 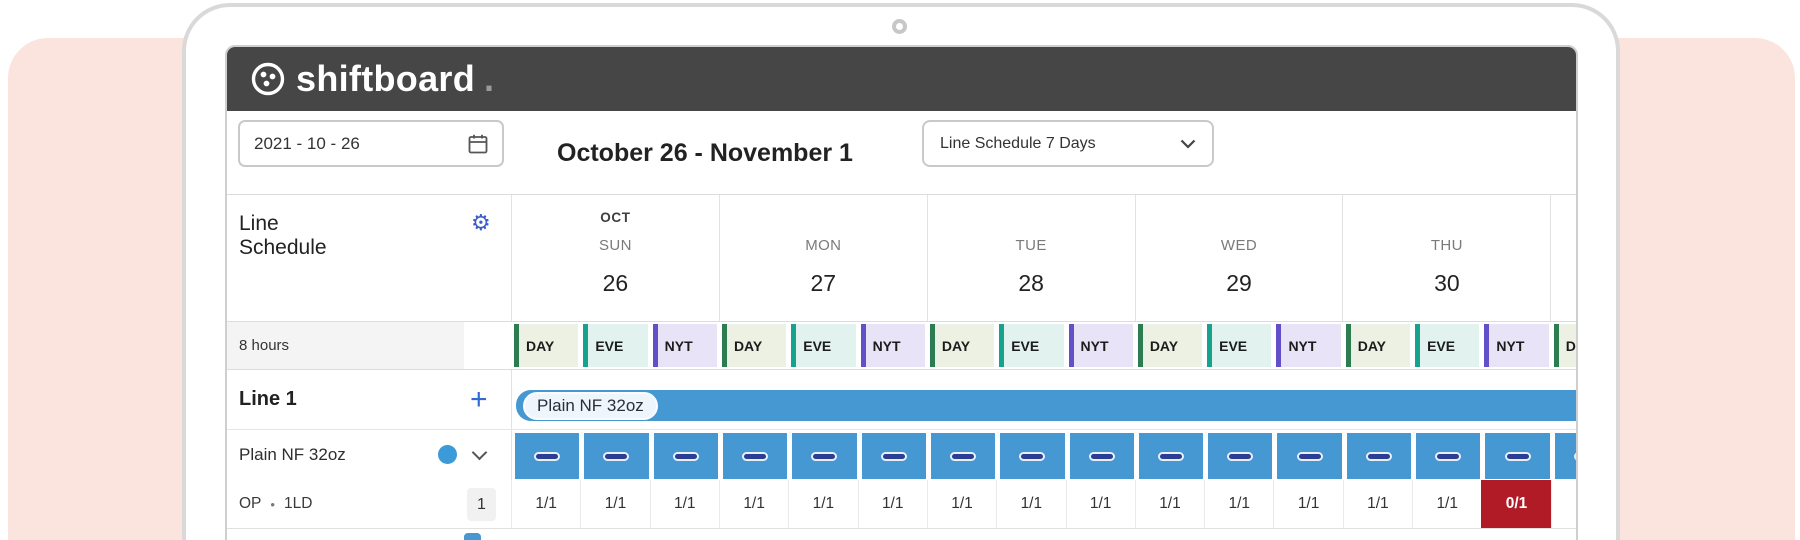 What do you see at coordinates (1239, 245) in the screenshot?
I see `day-weekday-label: WED` at bounding box center [1239, 245].